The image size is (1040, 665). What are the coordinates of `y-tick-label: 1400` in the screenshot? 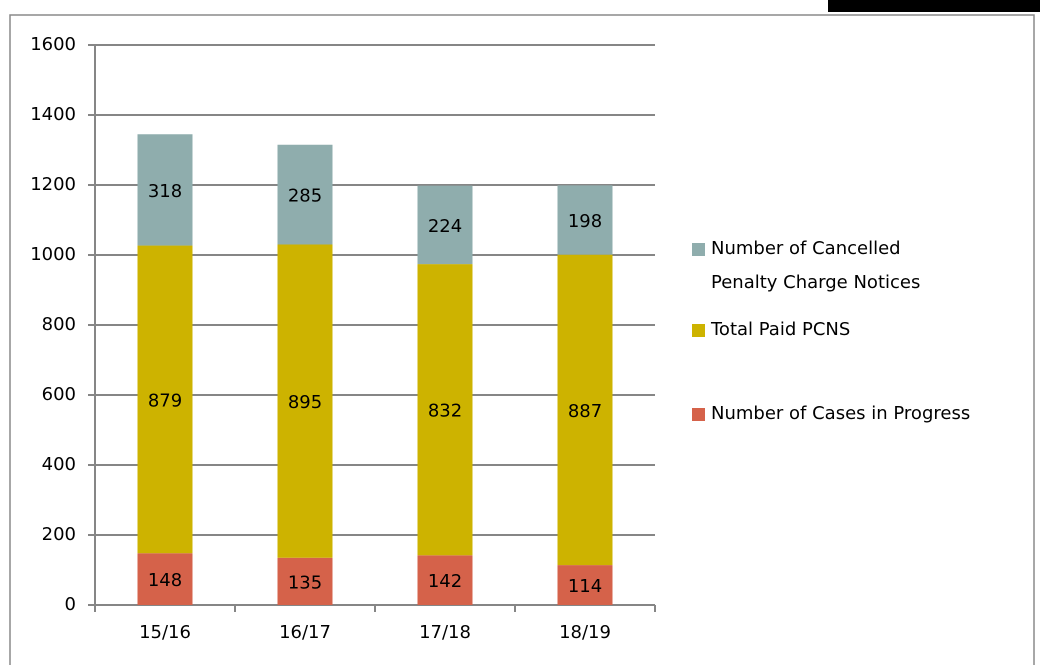 It's located at (53, 114).